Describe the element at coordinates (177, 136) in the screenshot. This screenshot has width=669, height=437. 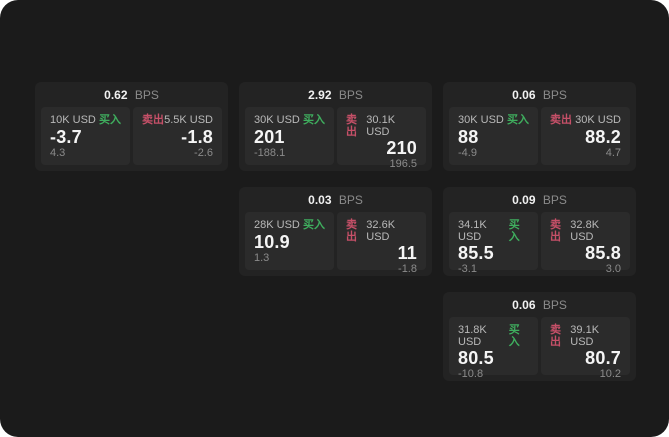
I see `sell-panel: 卖出 5.5K USD -1.8 -2.6` at that location.